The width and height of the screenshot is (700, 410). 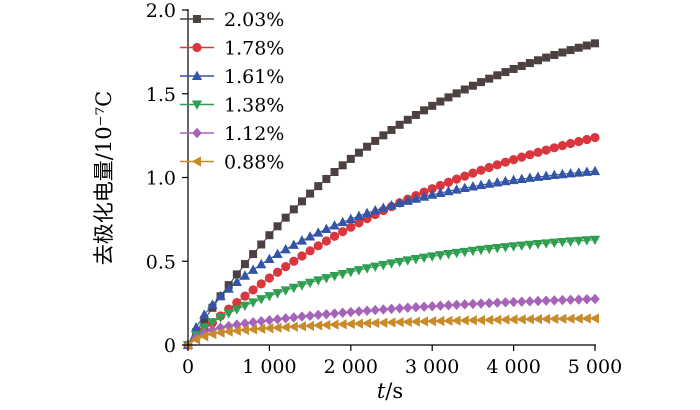 I want to click on legend-label: 1.78%, so click(x=254, y=49).